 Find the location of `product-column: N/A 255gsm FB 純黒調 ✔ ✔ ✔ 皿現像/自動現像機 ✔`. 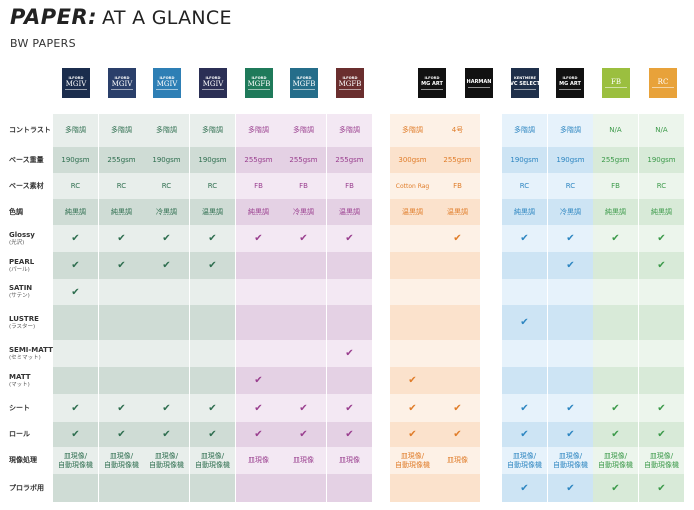

product-column: N/A 255gsm FB 純黒調 ✔ ✔ ✔ 皿現像/自動現像機 ✔ is located at coordinates (615, 308).